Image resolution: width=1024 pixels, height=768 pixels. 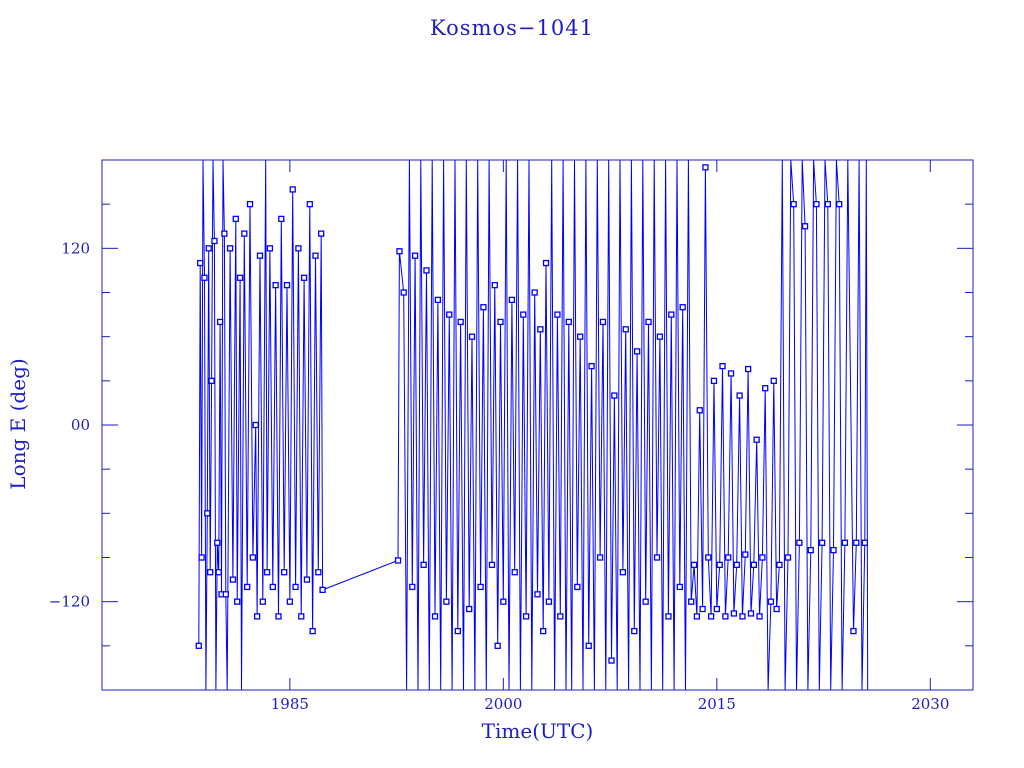 What do you see at coordinates (290, 704) in the screenshot?
I see `x-tick-label: 1985` at bounding box center [290, 704].